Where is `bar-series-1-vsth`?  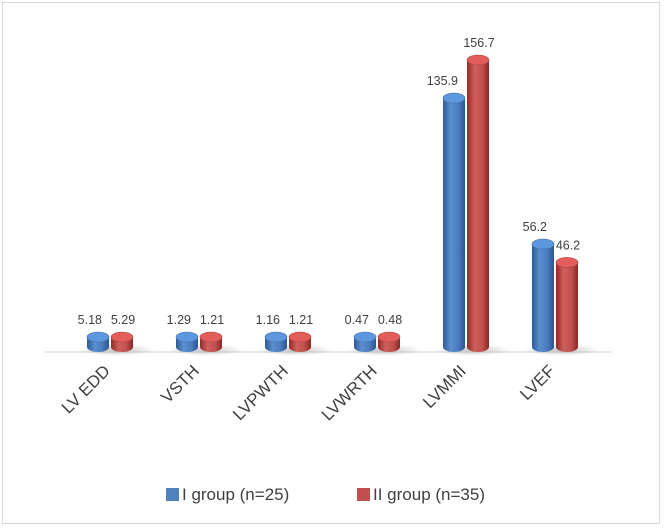 bar-series-1-vsth is located at coordinates (187, 341).